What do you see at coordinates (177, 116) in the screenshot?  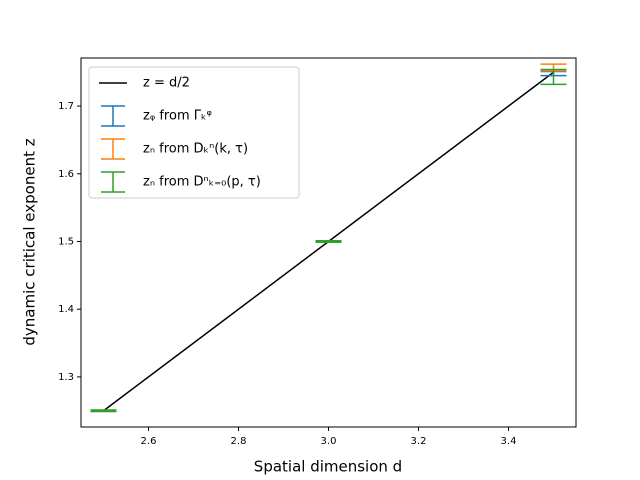 I see `legend-label: zᵩ from Γₖᵠ` at bounding box center [177, 116].